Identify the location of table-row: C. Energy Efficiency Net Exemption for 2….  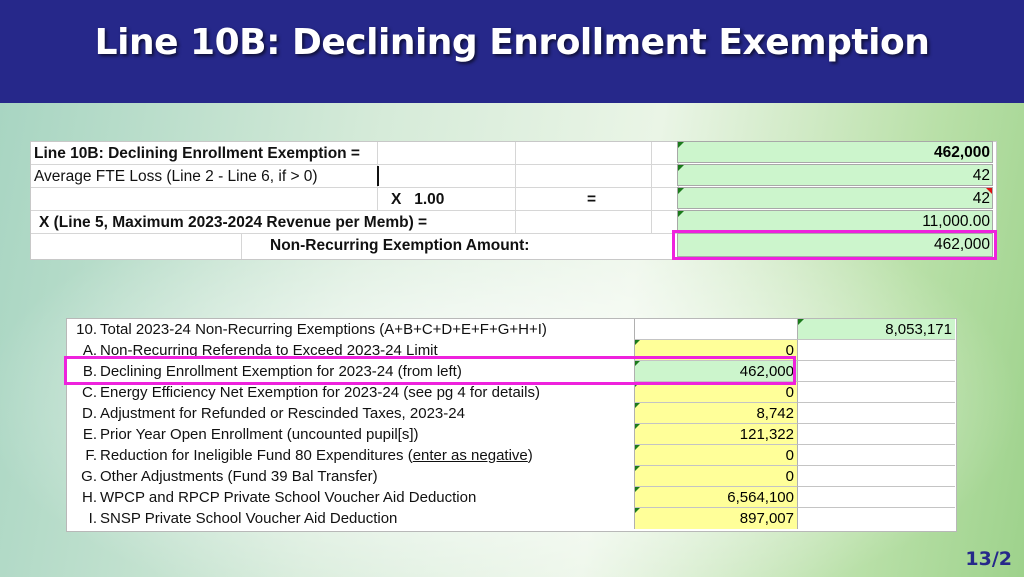
(511, 392).